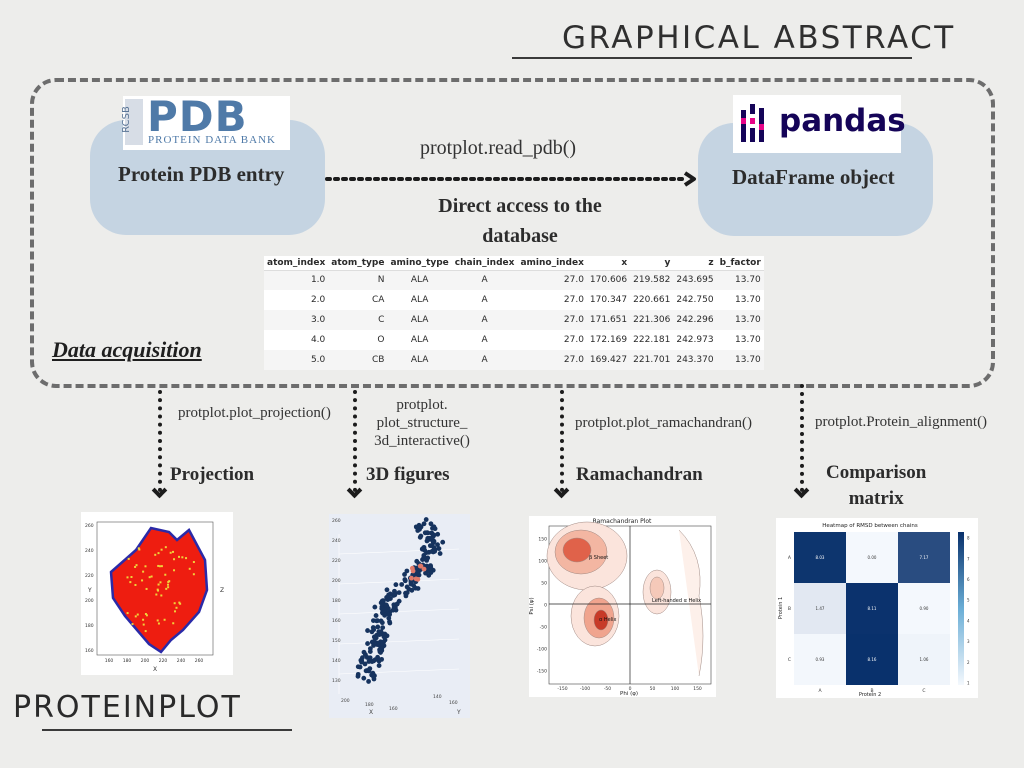  Describe the element at coordinates (802, 438) in the screenshot. I see `comparison-arrow` at that location.